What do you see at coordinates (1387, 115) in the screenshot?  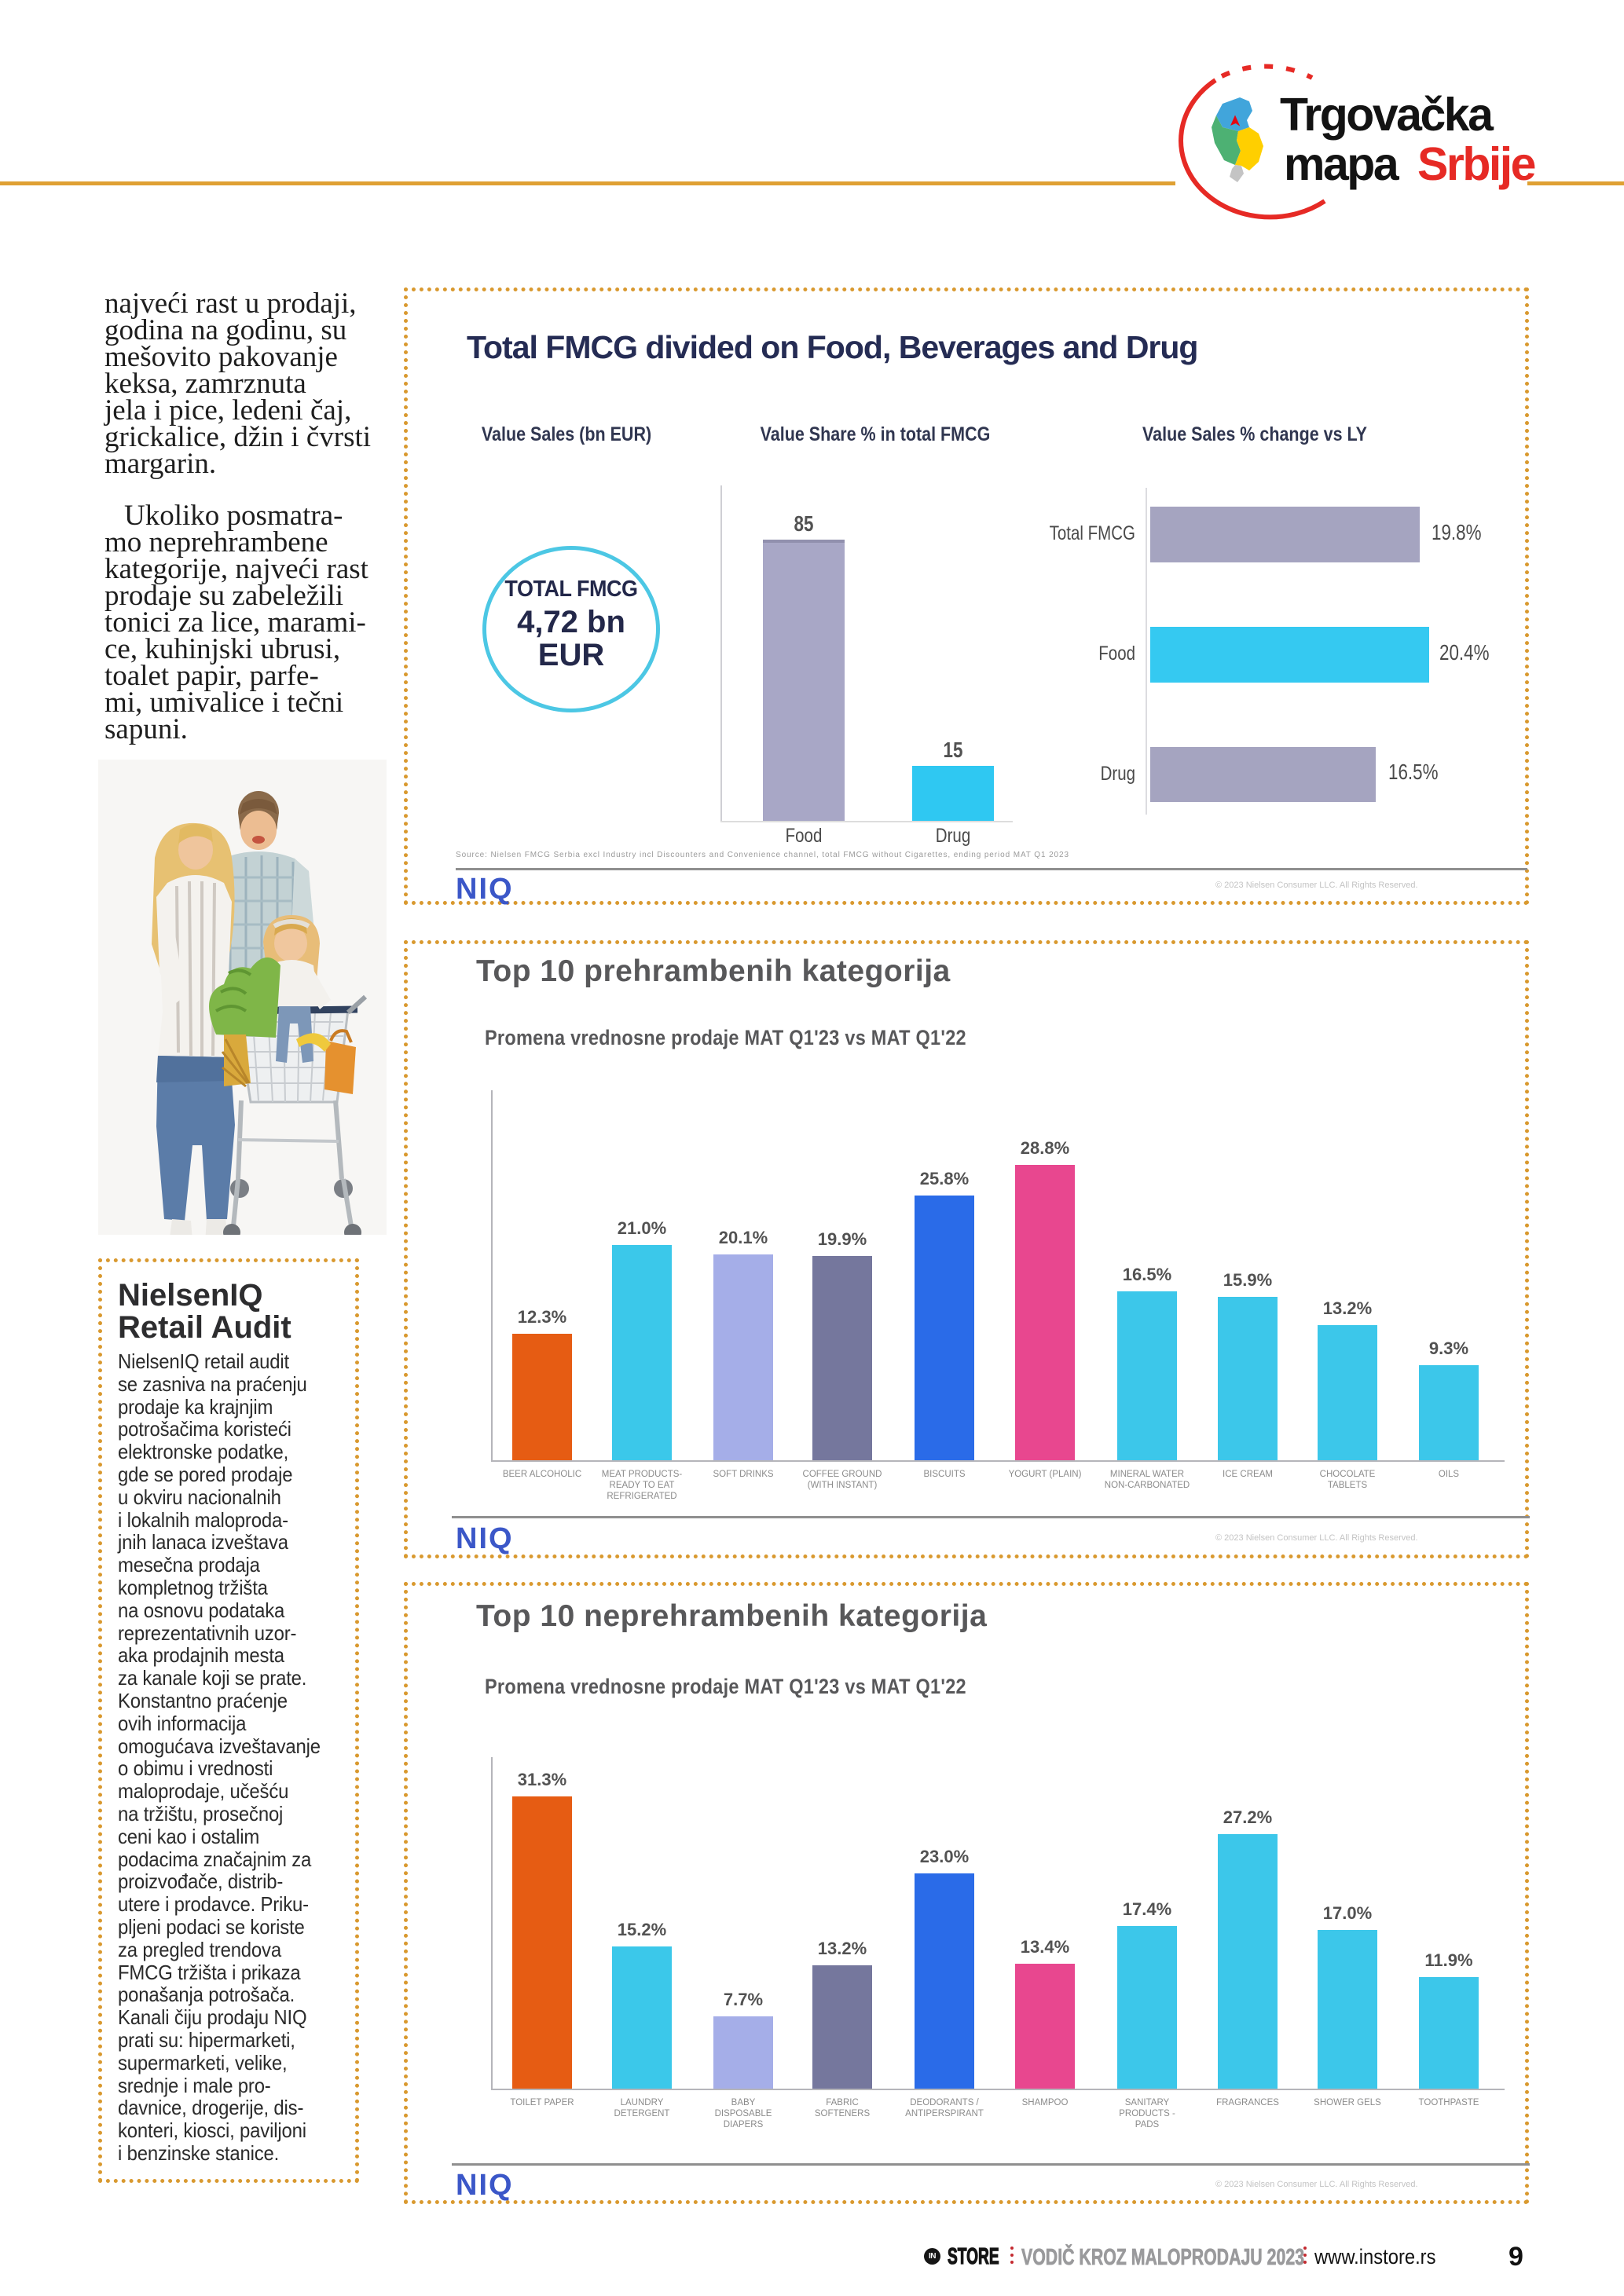 I see `svg-text: Trgovačka` at bounding box center [1387, 115].